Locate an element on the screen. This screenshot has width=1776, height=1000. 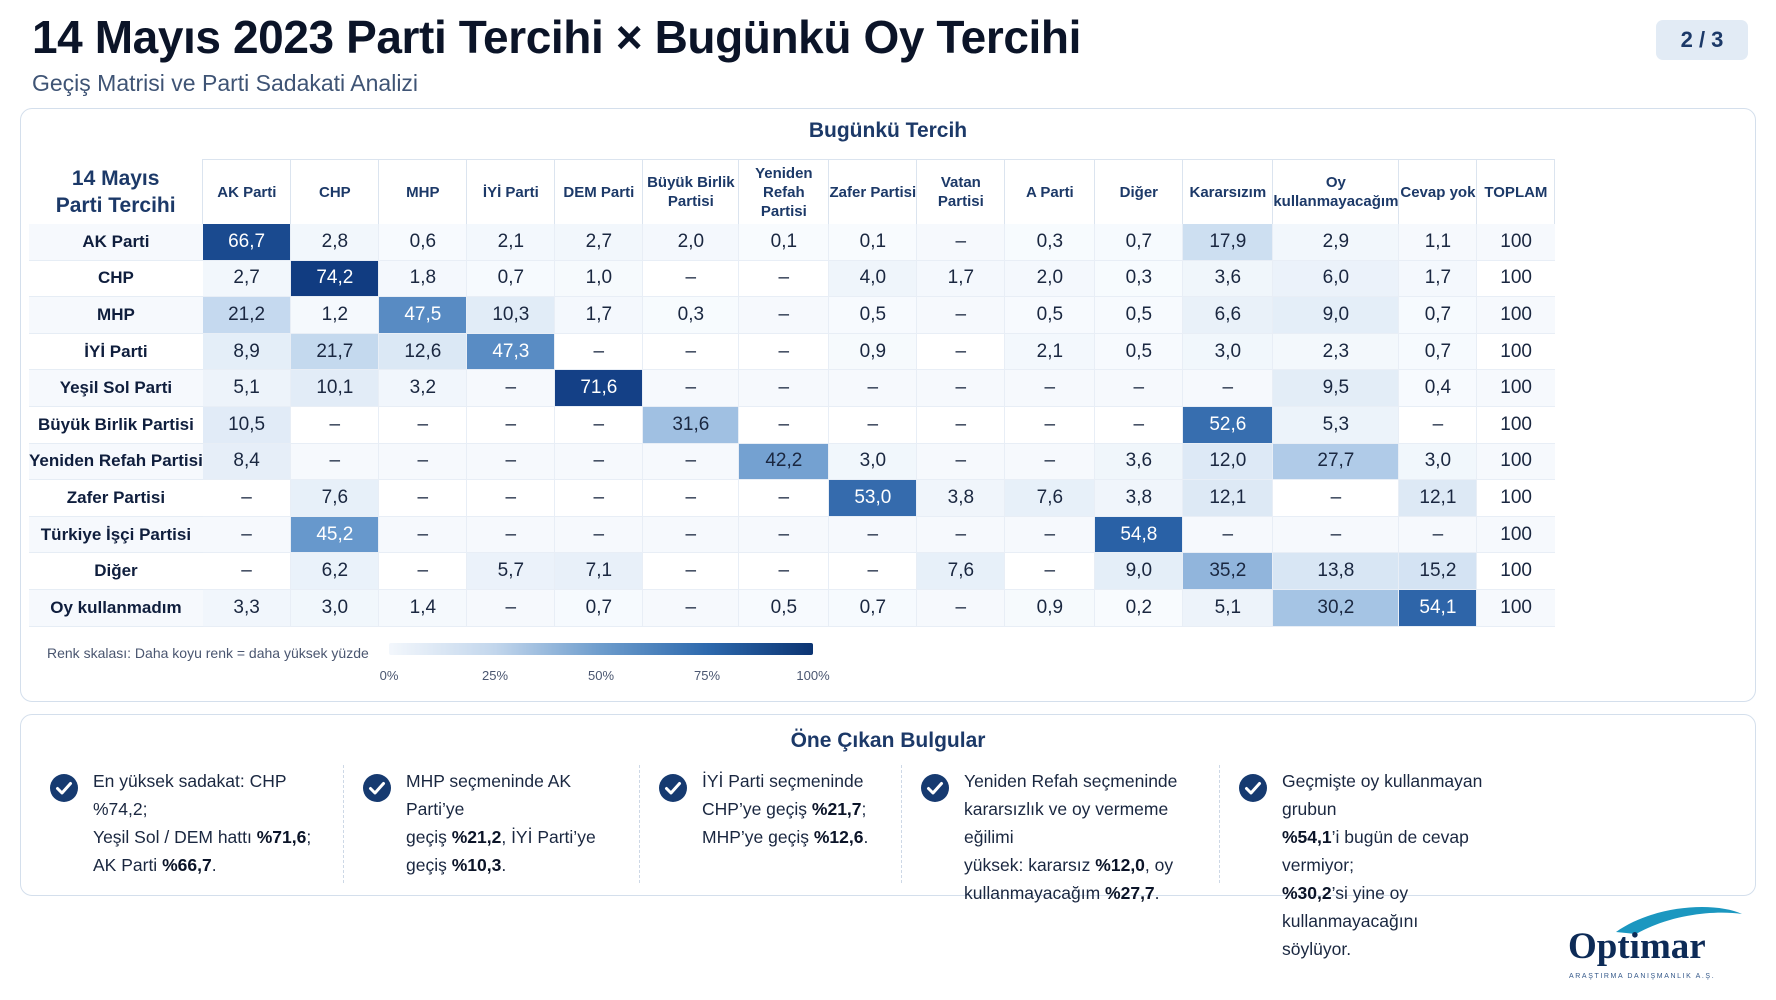
heatmap-cell: 3,0 is located at coordinates (335, 608).